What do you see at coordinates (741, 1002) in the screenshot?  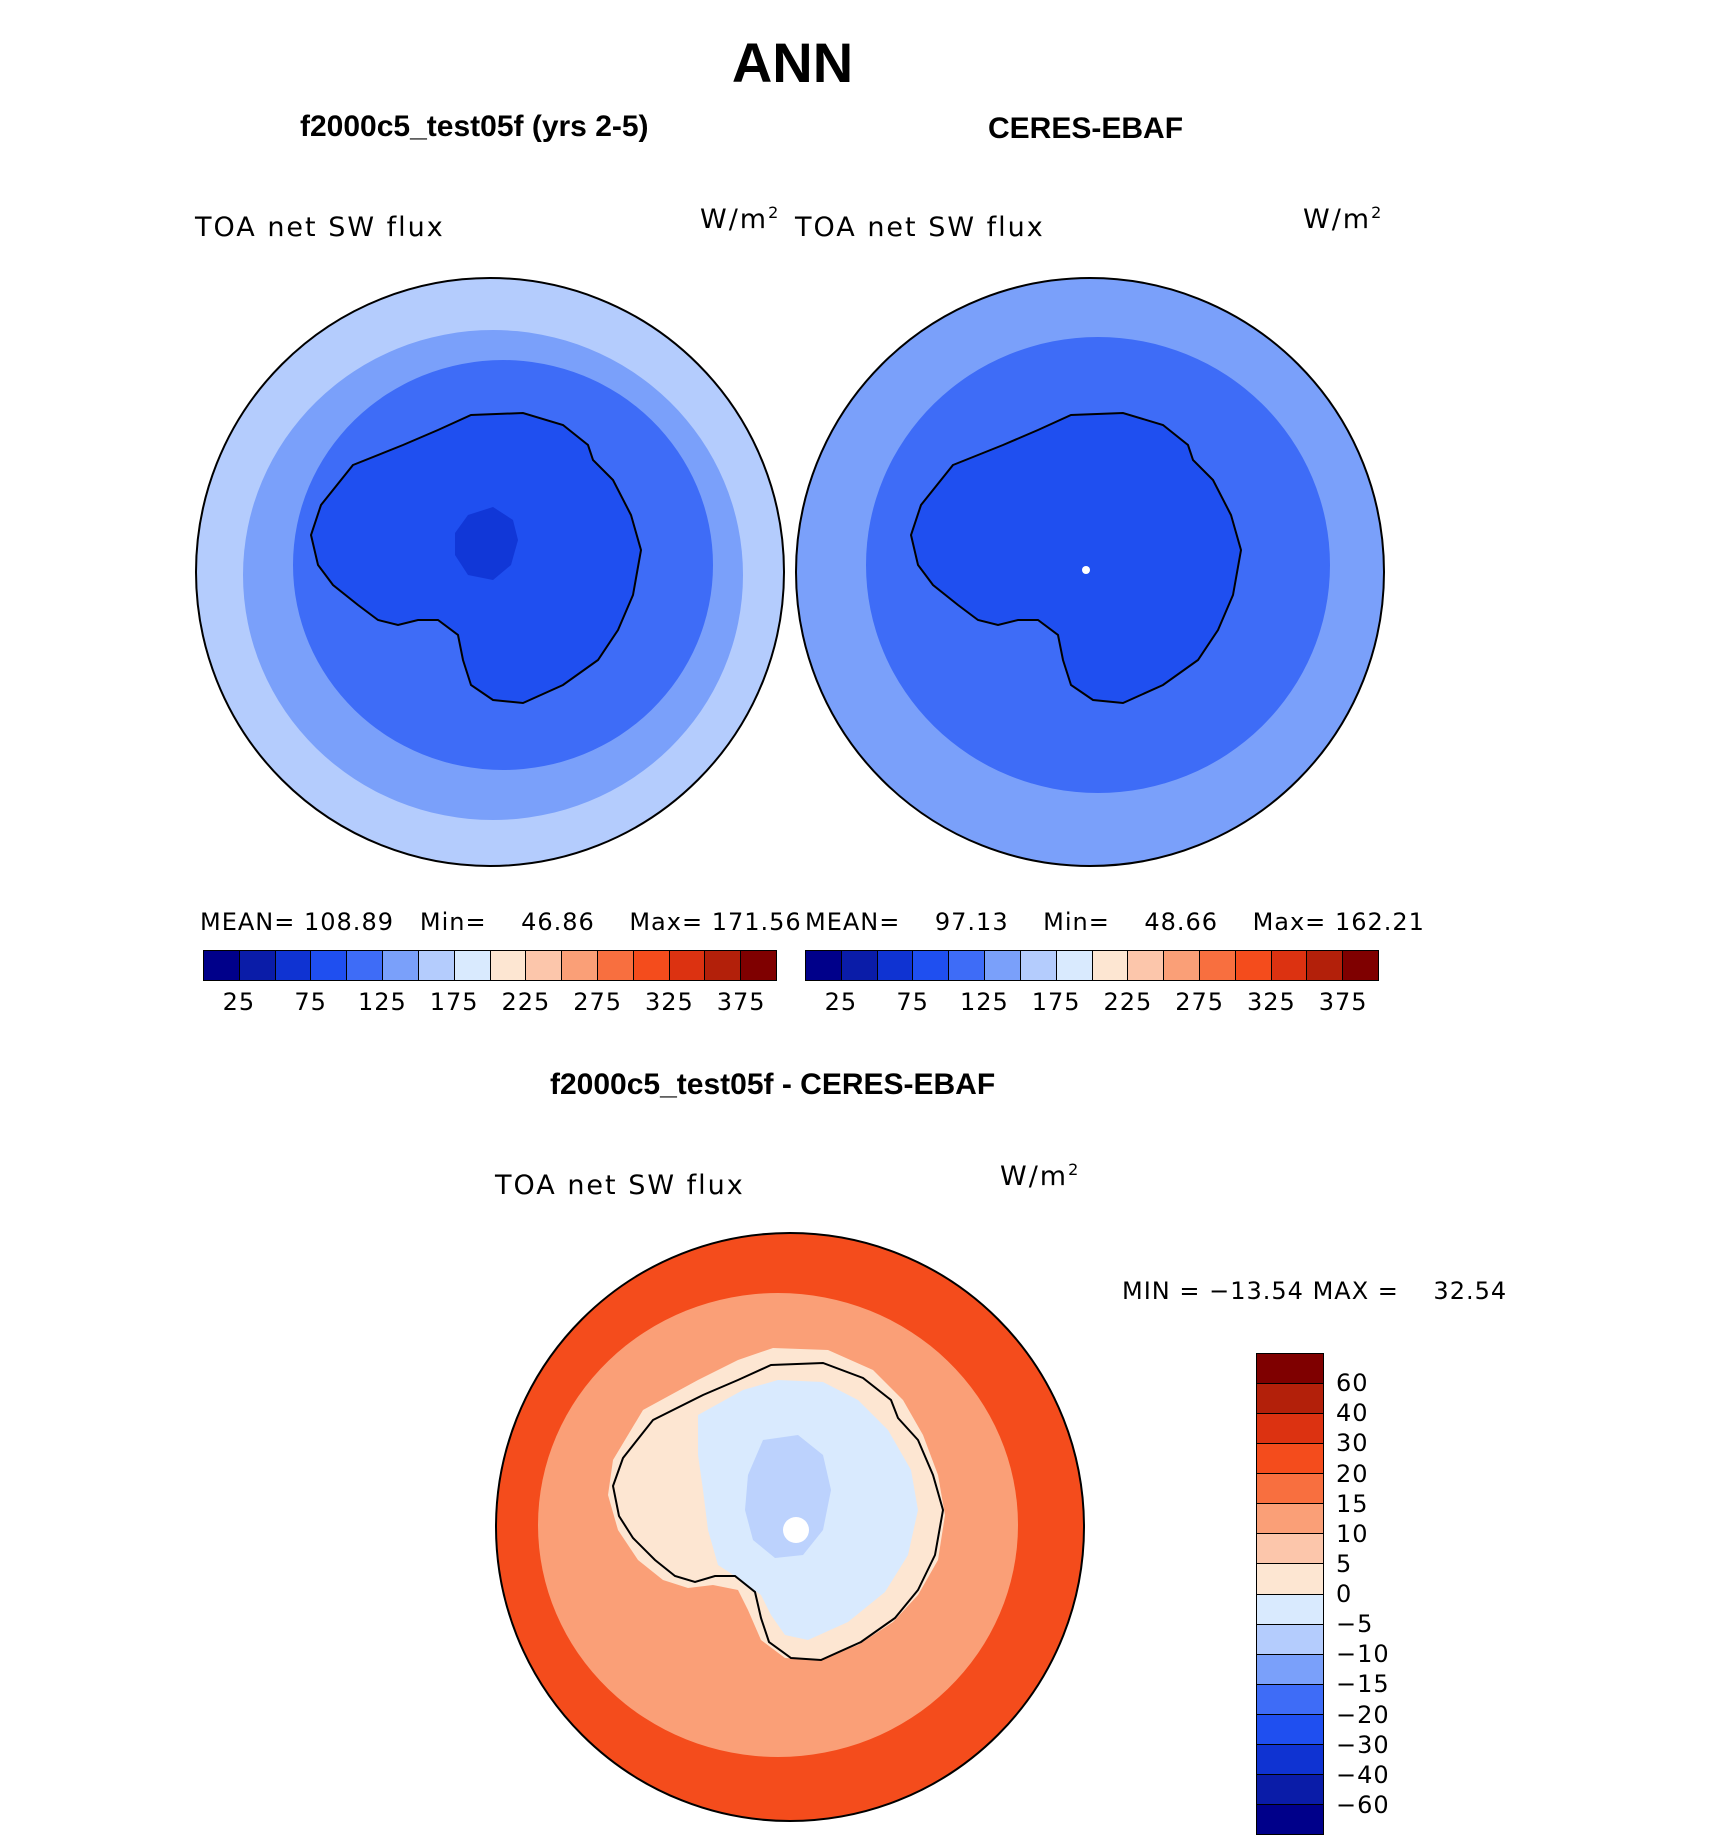 I see `panel-1-colorbar-tick-label: 375` at bounding box center [741, 1002].